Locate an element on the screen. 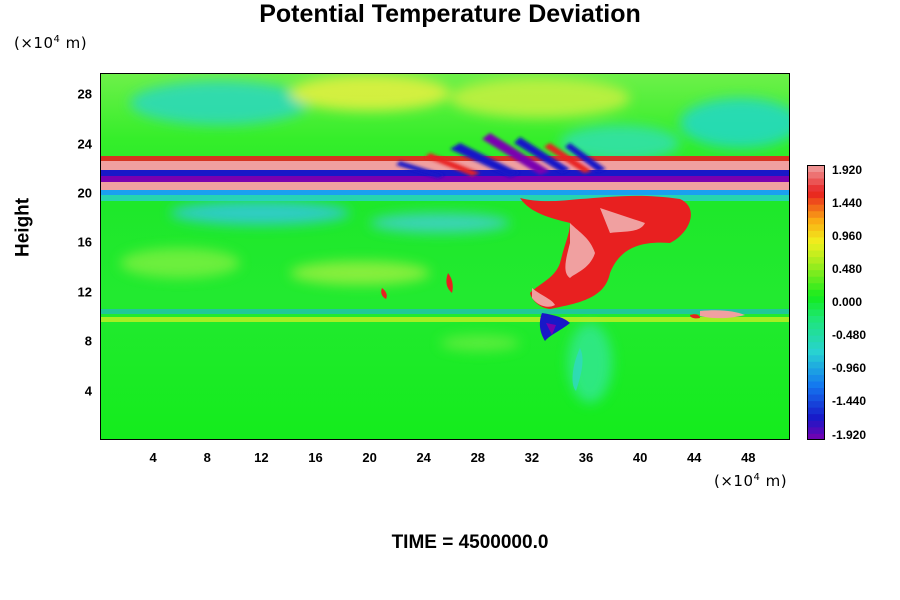  colorbar-tick-label: 0.960 is located at coordinates (847, 236).